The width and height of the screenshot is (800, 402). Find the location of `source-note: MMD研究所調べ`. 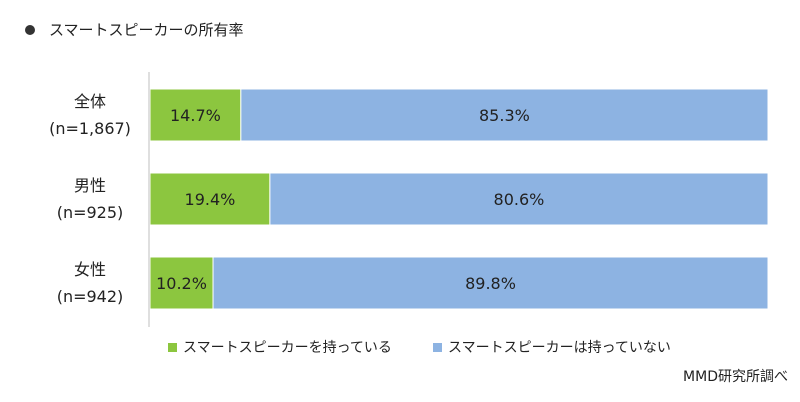

source-note: MMD研究所調べ is located at coordinates (735, 377).